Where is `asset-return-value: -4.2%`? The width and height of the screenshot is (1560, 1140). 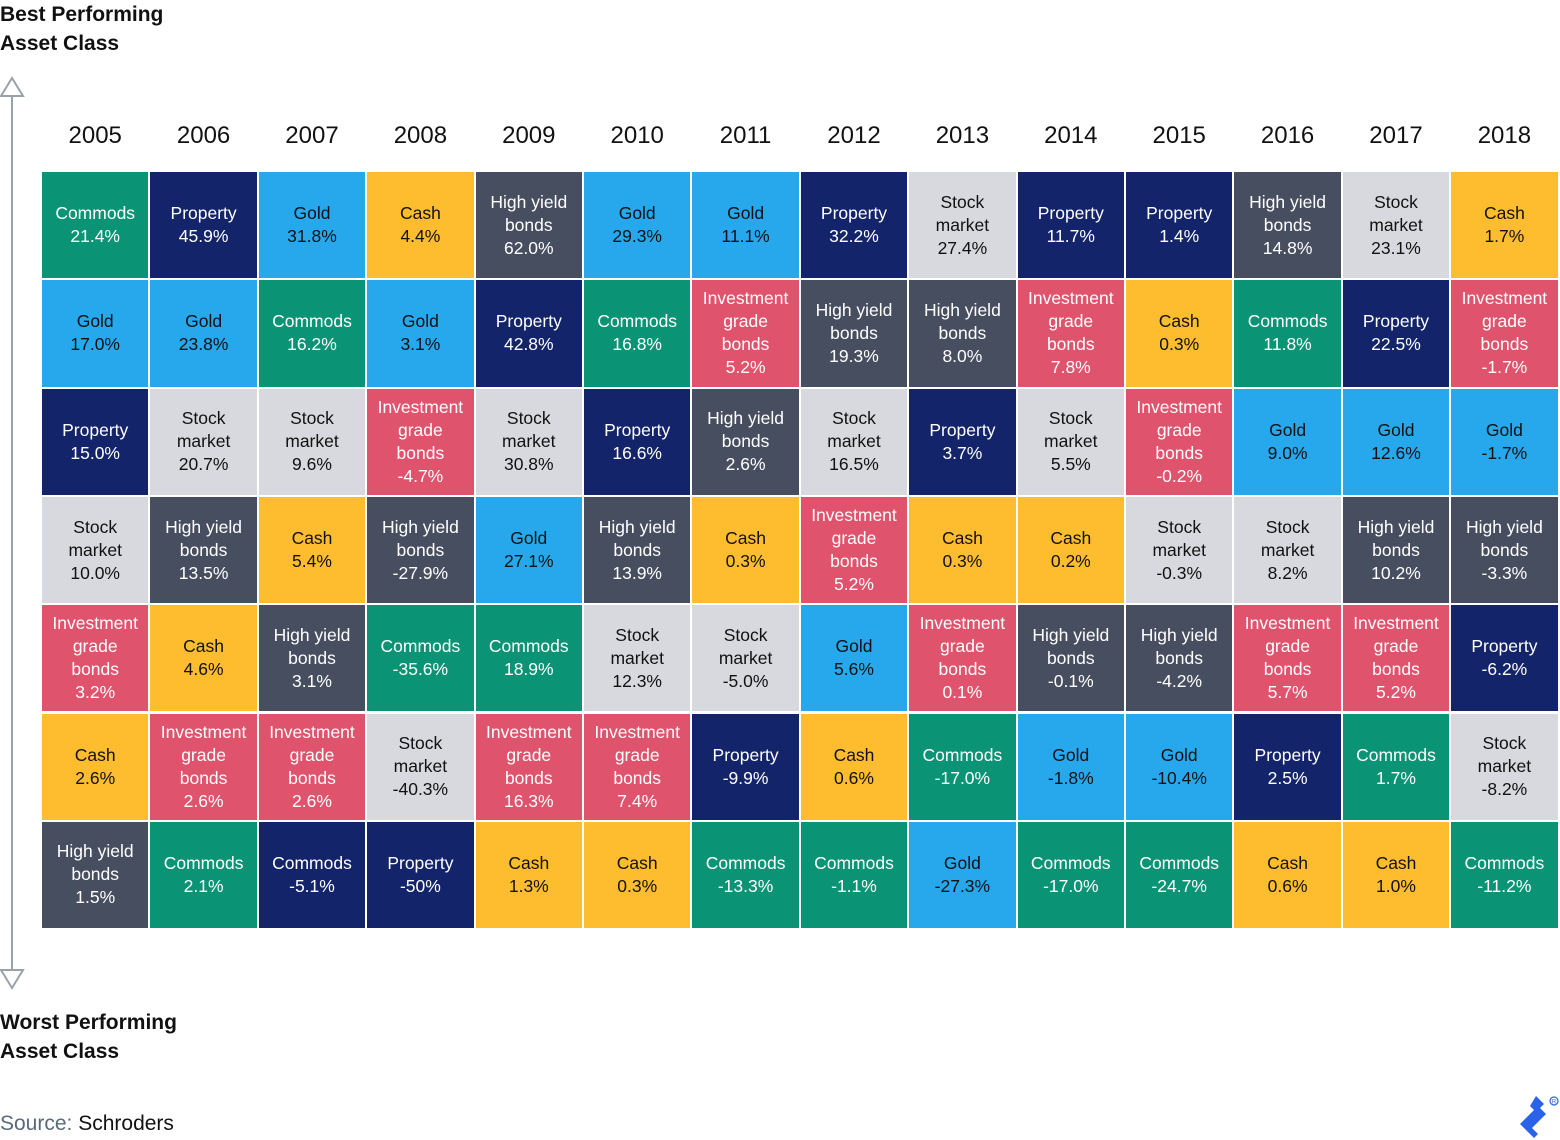
asset-return-value: -4.2% is located at coordinates (1179, 680).